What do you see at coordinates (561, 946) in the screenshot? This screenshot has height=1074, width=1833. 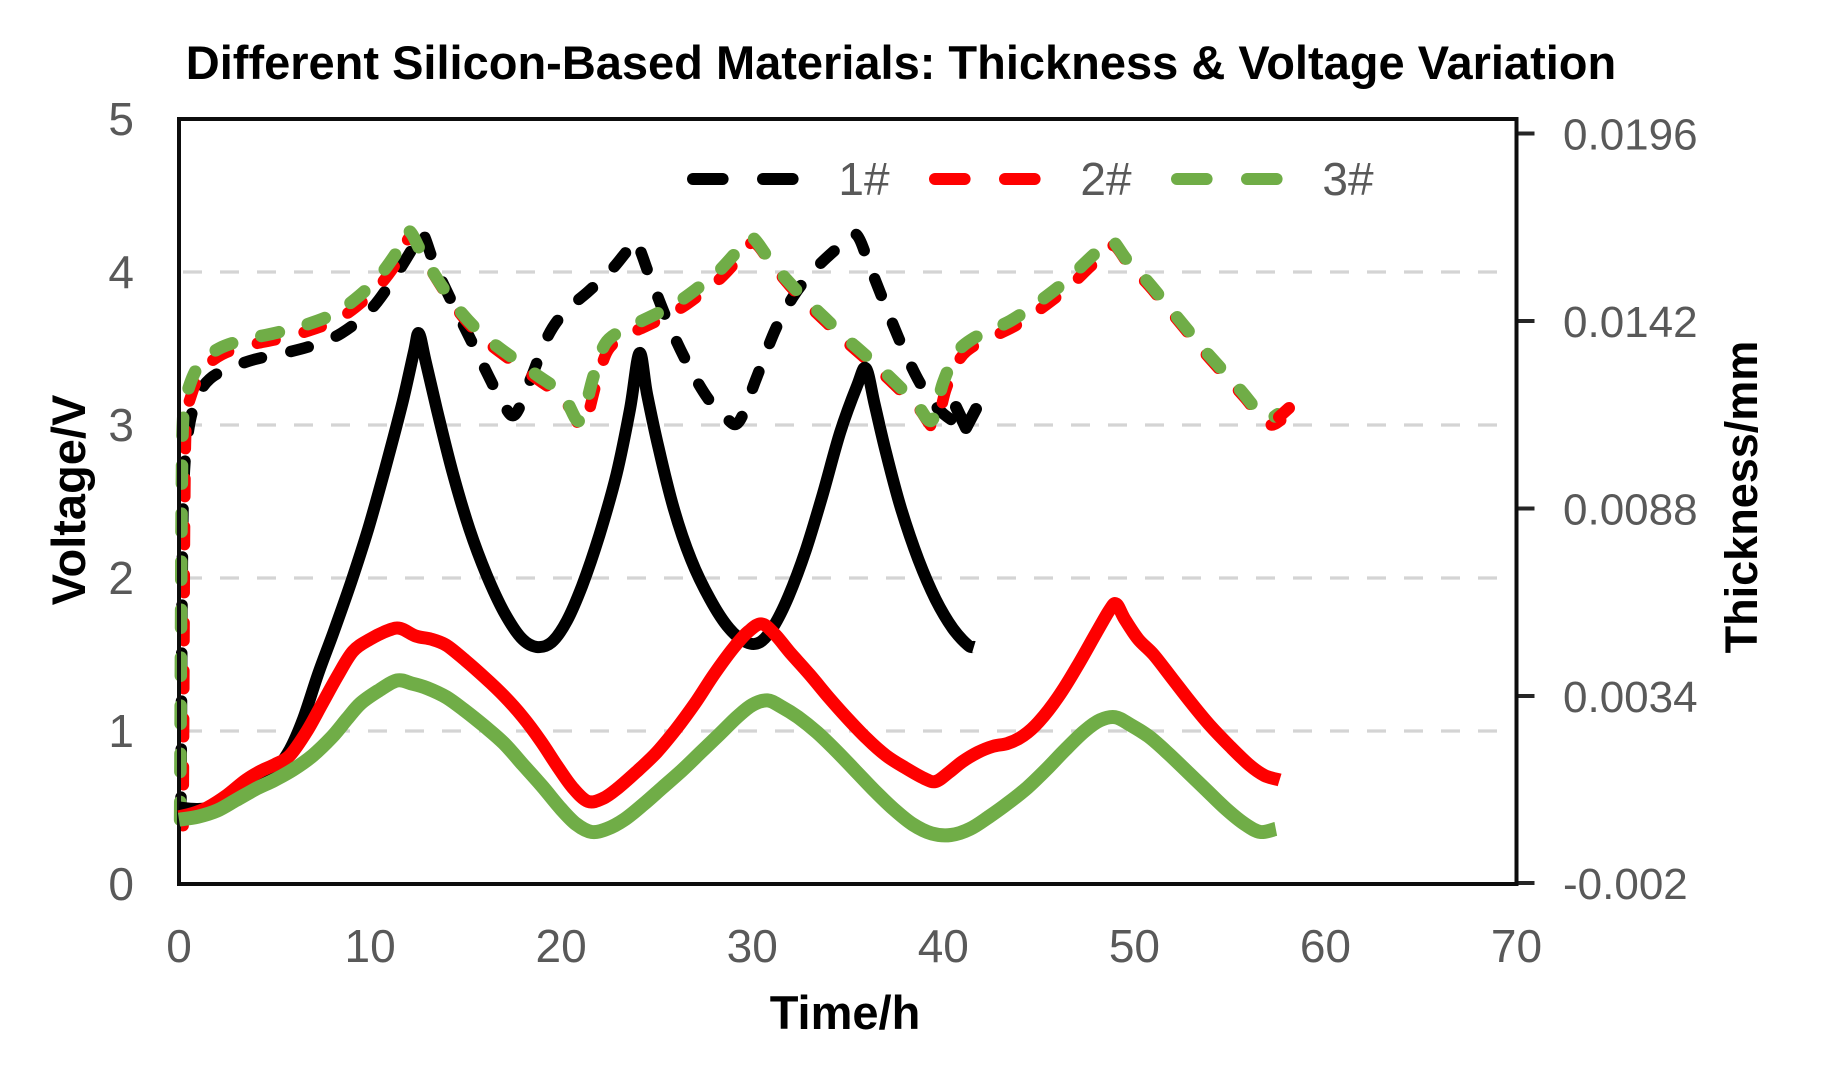 I see `svg-text: 20` at bounding box center [561, 946].